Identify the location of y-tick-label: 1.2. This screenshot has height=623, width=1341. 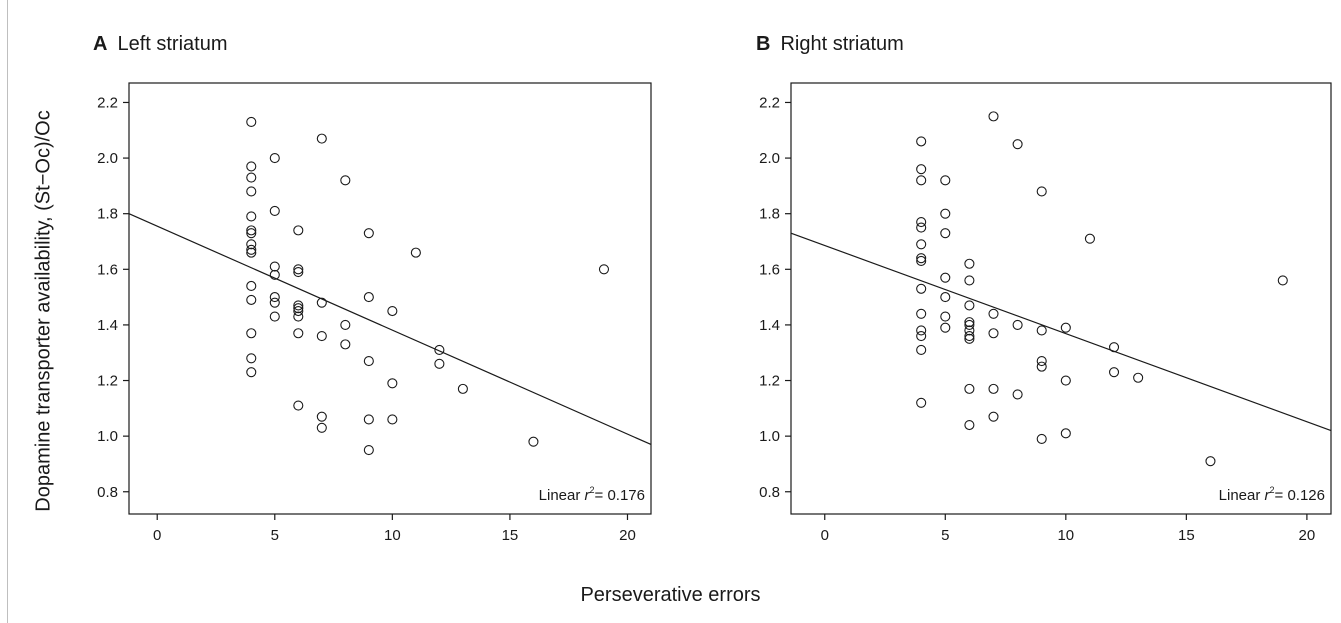
(107, 381).